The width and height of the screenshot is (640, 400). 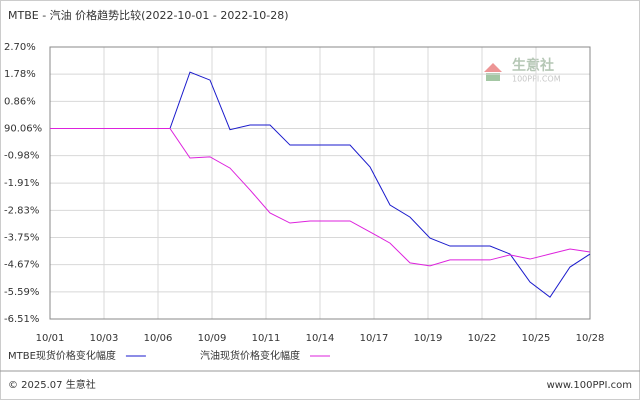 I want to click on x-tick-label: 10/11, so click(x=266, y=338).